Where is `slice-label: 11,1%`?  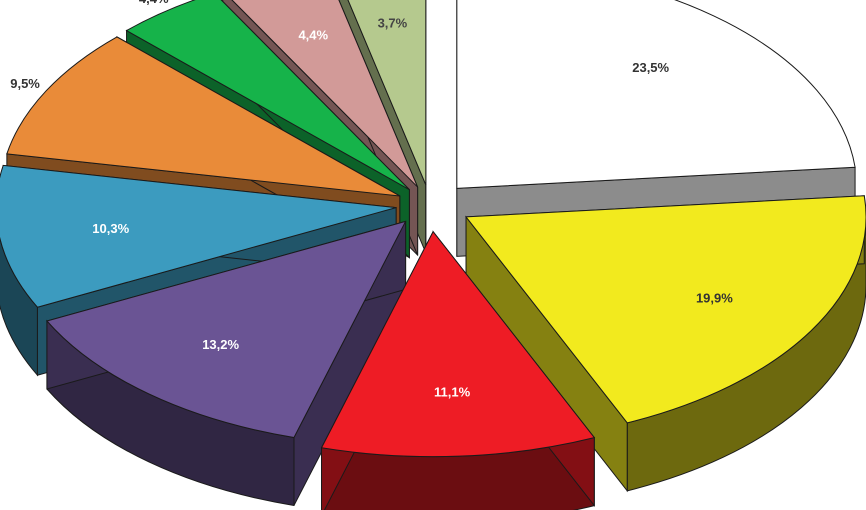 slice-label: 11,1% is located at coordinates (452, 392).